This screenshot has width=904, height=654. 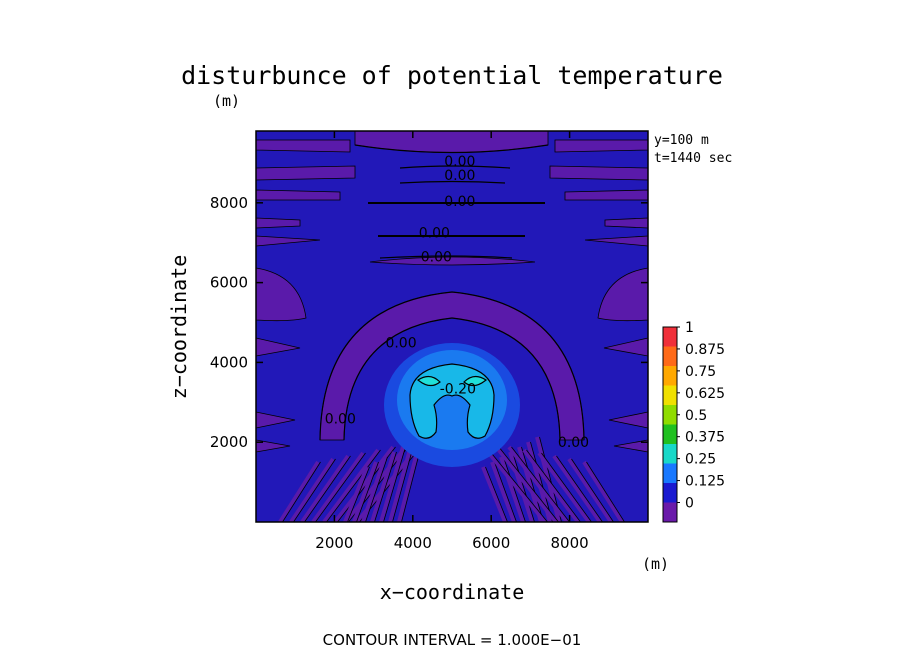 I want to click on hatch-left-1-edge, so click(x=314, y=490).